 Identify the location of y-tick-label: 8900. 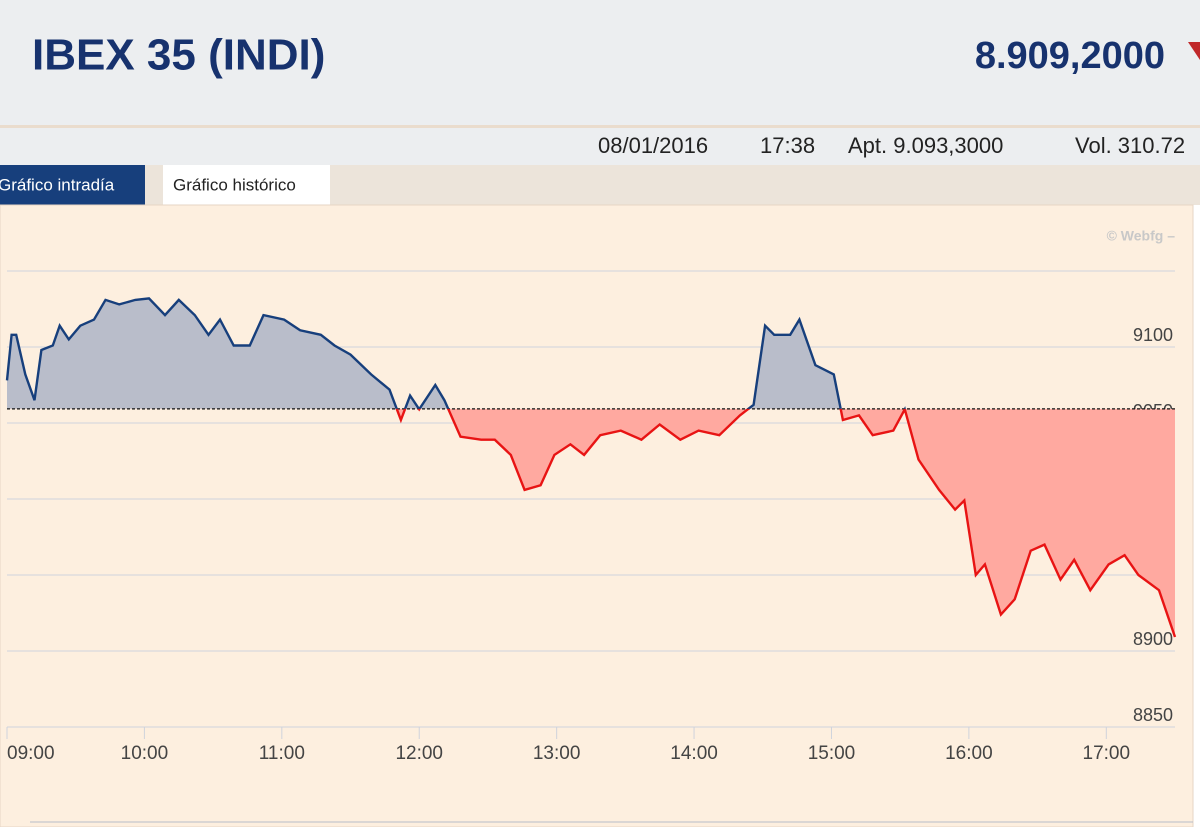
(1153, 639).